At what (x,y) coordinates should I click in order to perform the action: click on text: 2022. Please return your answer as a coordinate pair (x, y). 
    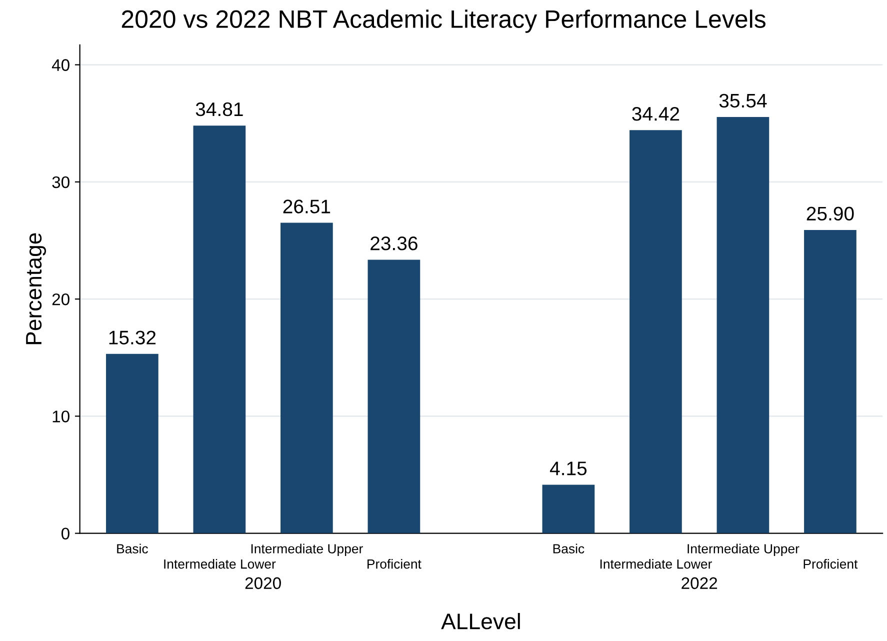
    Looking at the image, I should click on (700, 583).